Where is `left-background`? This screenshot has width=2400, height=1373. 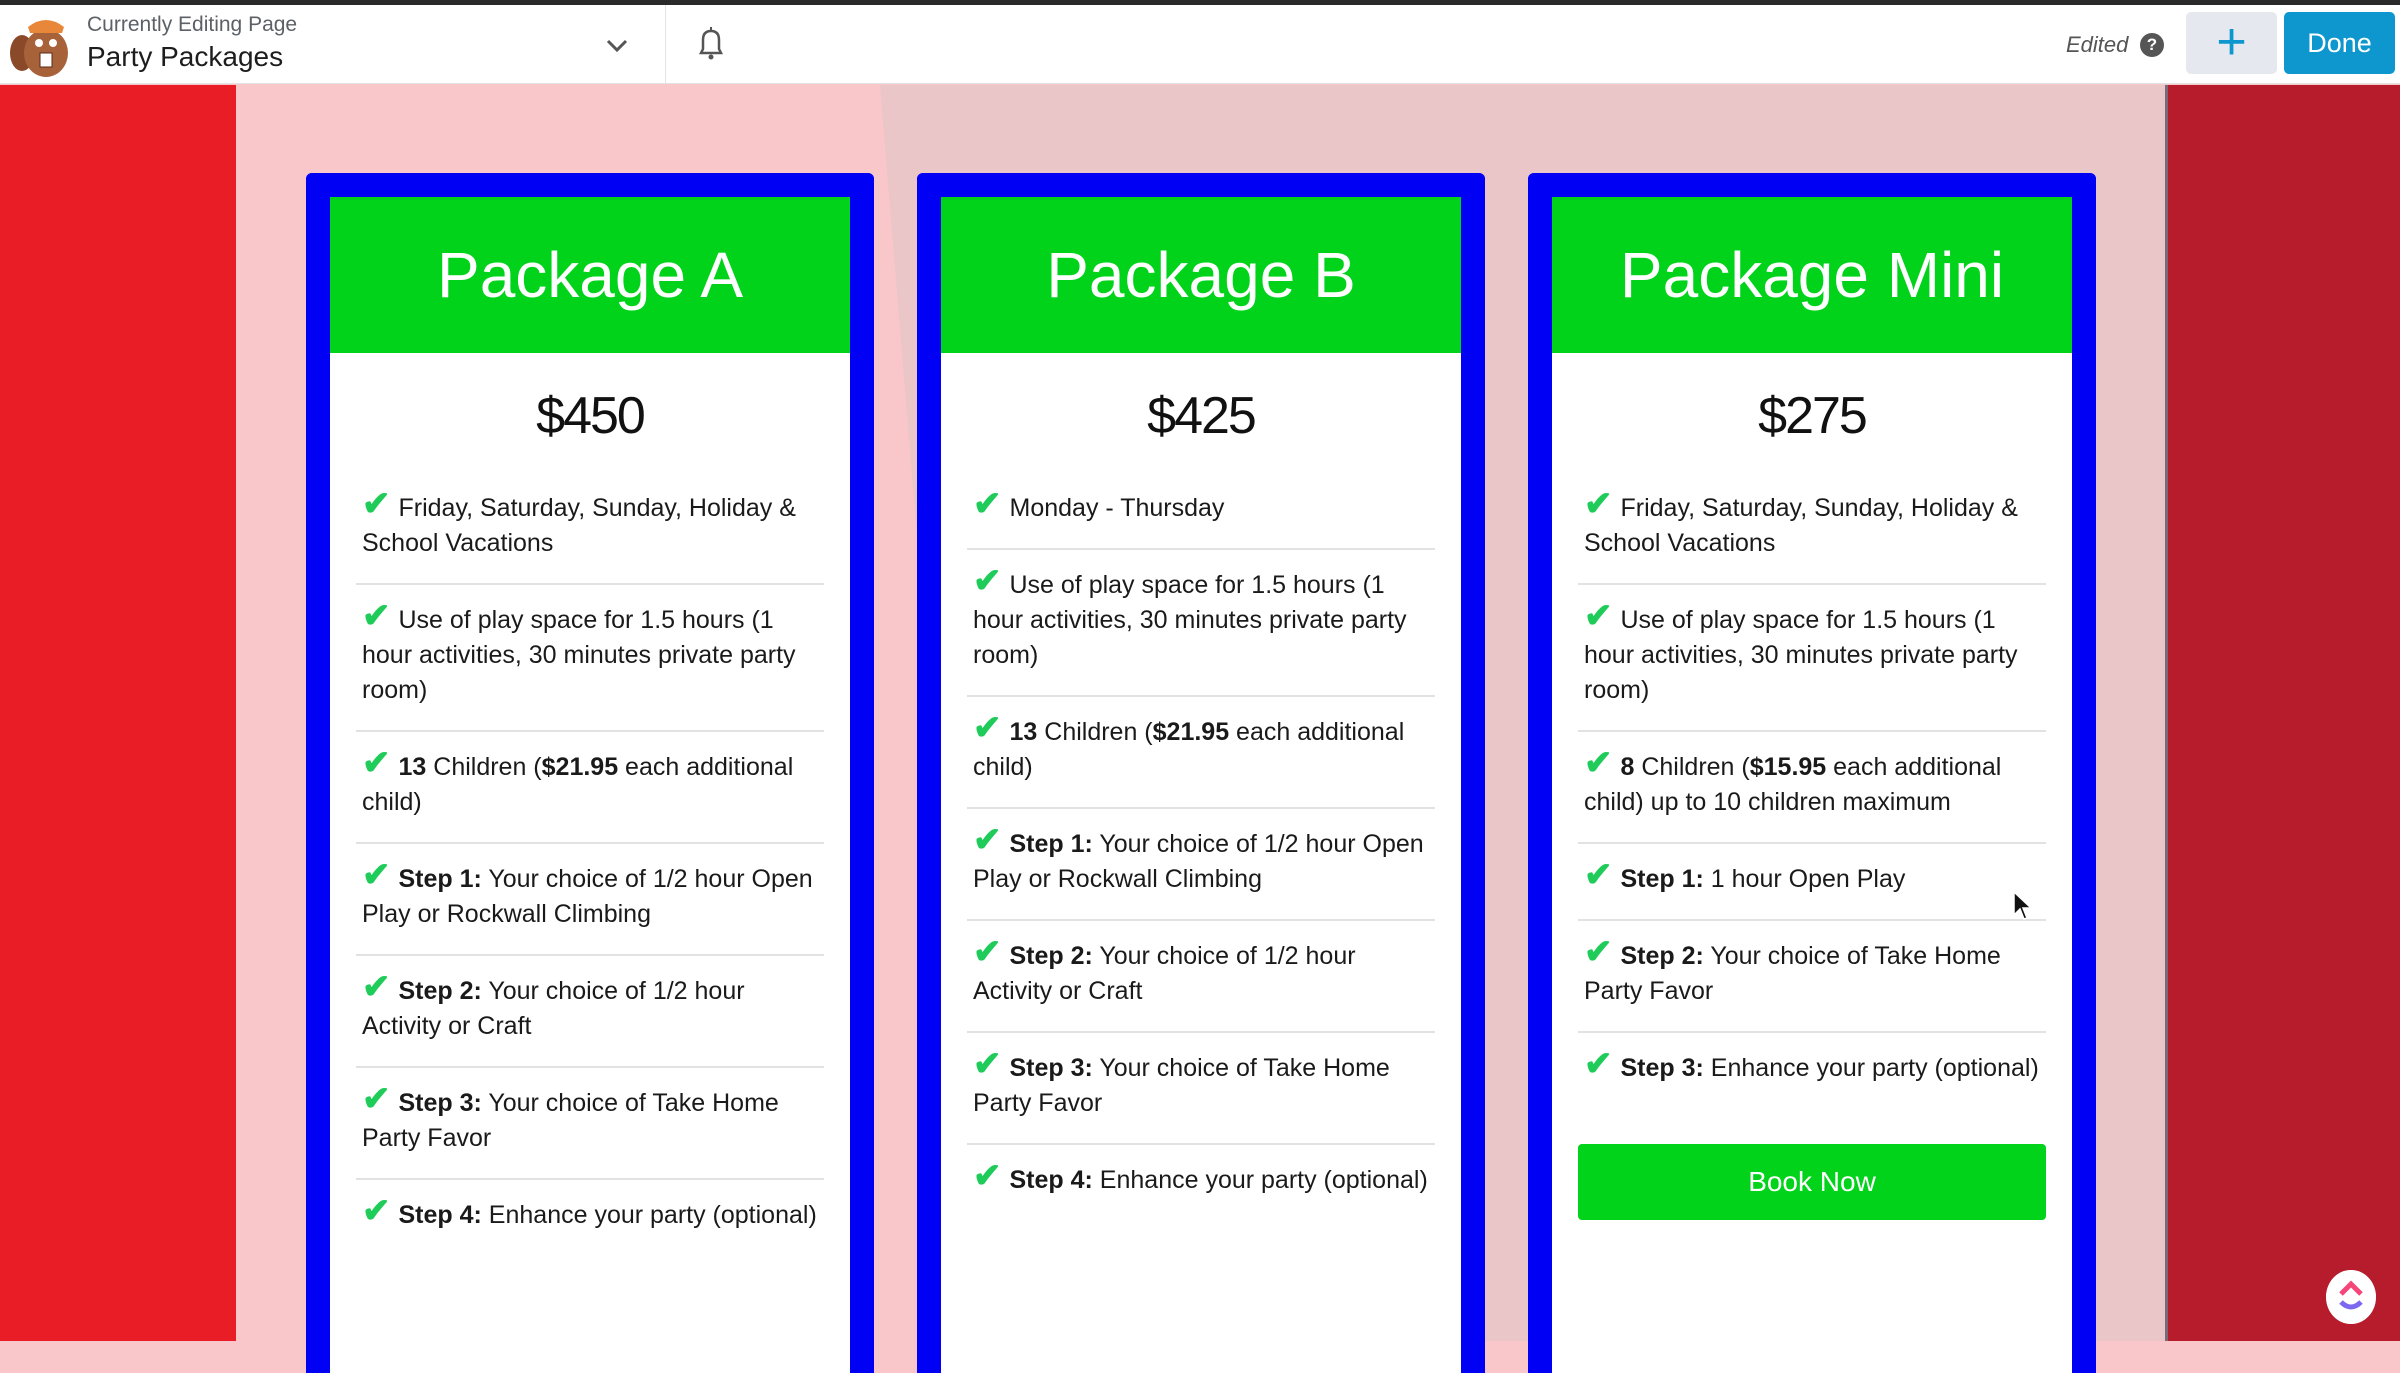
left-background is located at coordinates (118, 713).